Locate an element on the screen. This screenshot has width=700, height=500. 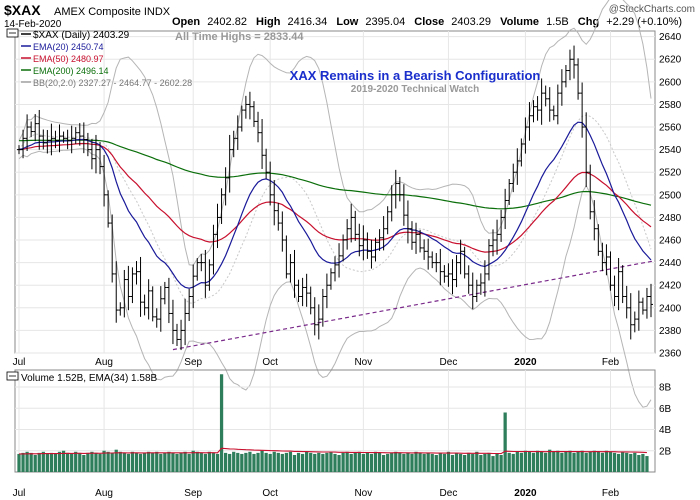
ema200-line is located at coordinates (335, 174).